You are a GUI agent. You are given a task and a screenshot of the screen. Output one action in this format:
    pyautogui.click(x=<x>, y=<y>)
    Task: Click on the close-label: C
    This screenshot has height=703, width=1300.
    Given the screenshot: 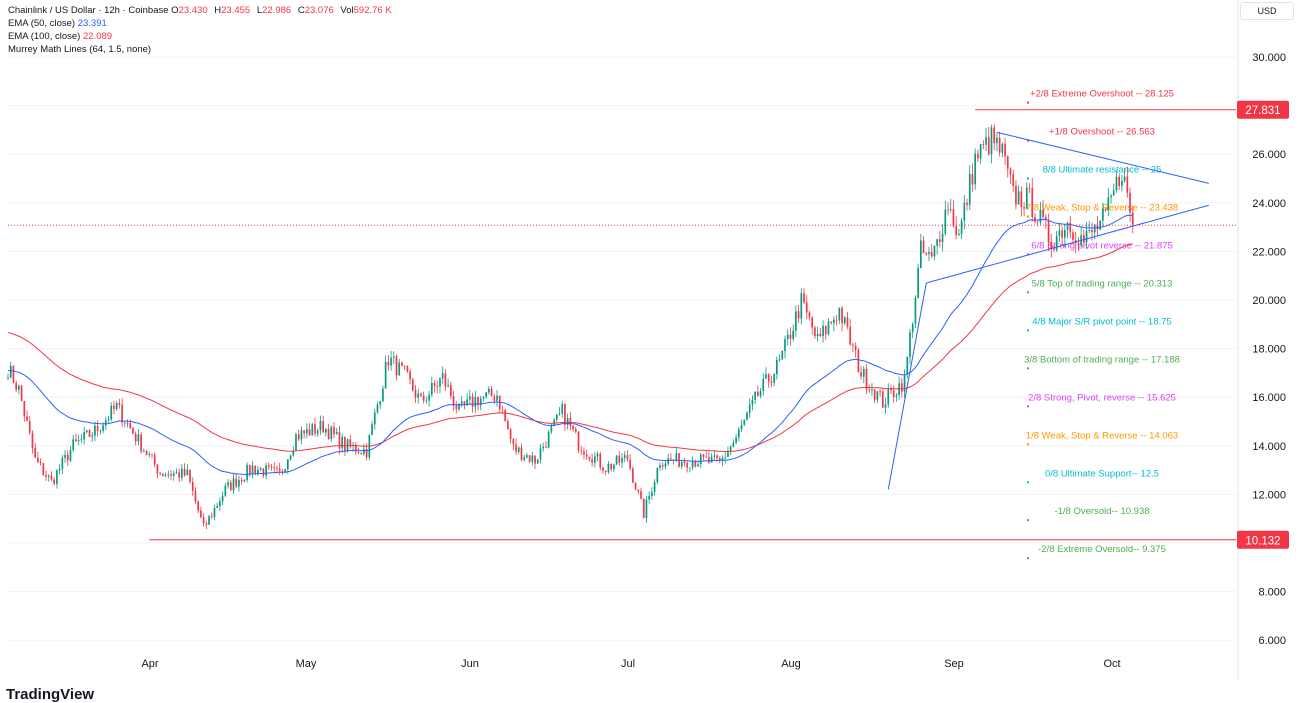 What is the action you would take?
    pyautogui.click(x=301, y=10)
    